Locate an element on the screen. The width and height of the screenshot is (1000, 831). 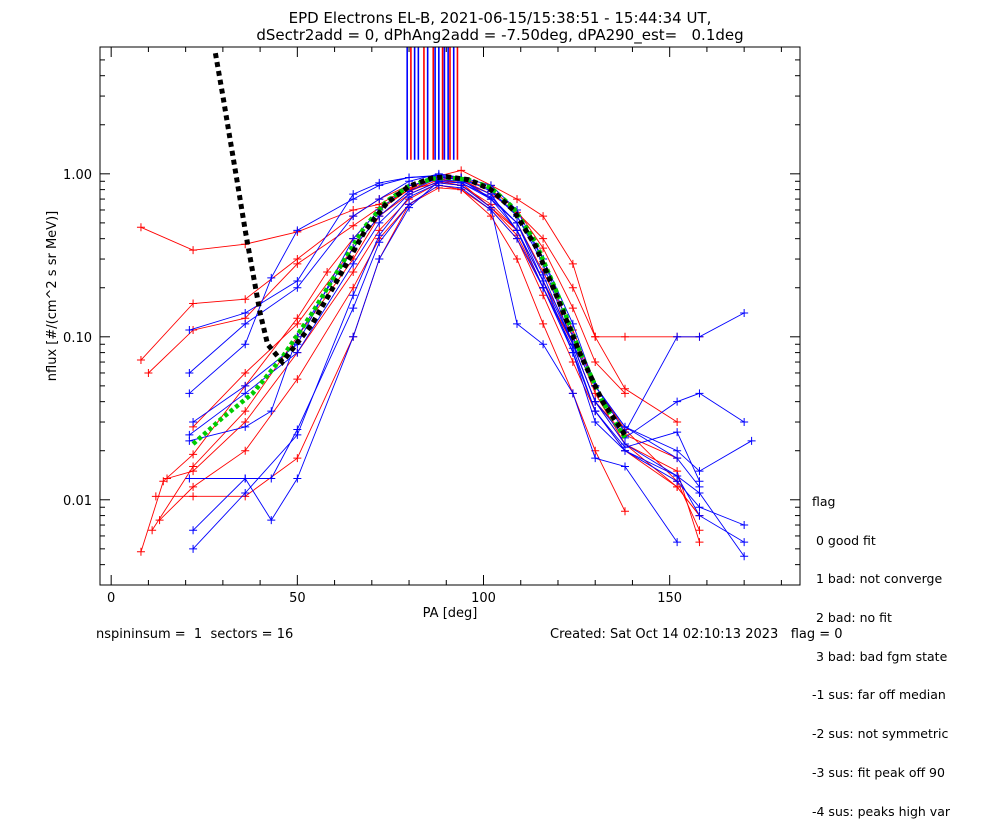
series-line is located at coordinates (420, 253).